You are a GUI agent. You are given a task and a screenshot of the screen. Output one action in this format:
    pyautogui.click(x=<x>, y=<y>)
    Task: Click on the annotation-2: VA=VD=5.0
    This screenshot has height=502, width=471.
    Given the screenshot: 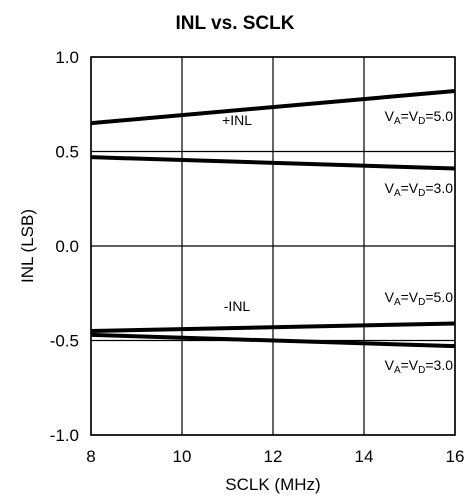 What is the action you would take?
    pyautogui.click(x=419, y=117)
    